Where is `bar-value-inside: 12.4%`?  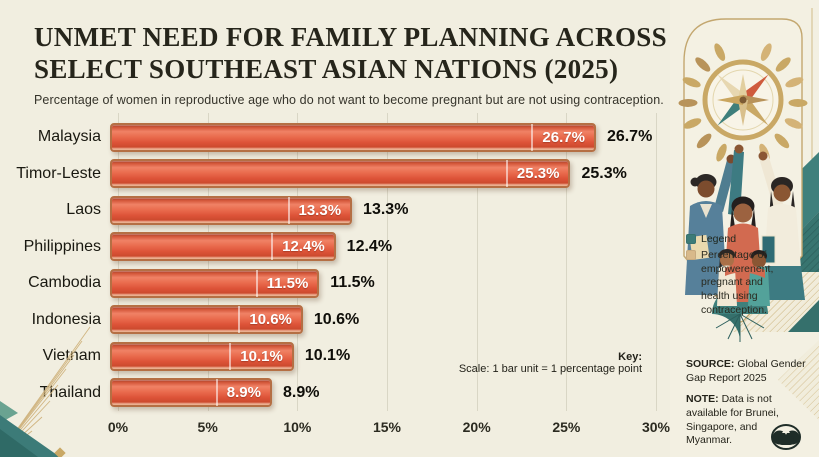 bar-value-inside: 12.4% is located at coordinates (301, 247).